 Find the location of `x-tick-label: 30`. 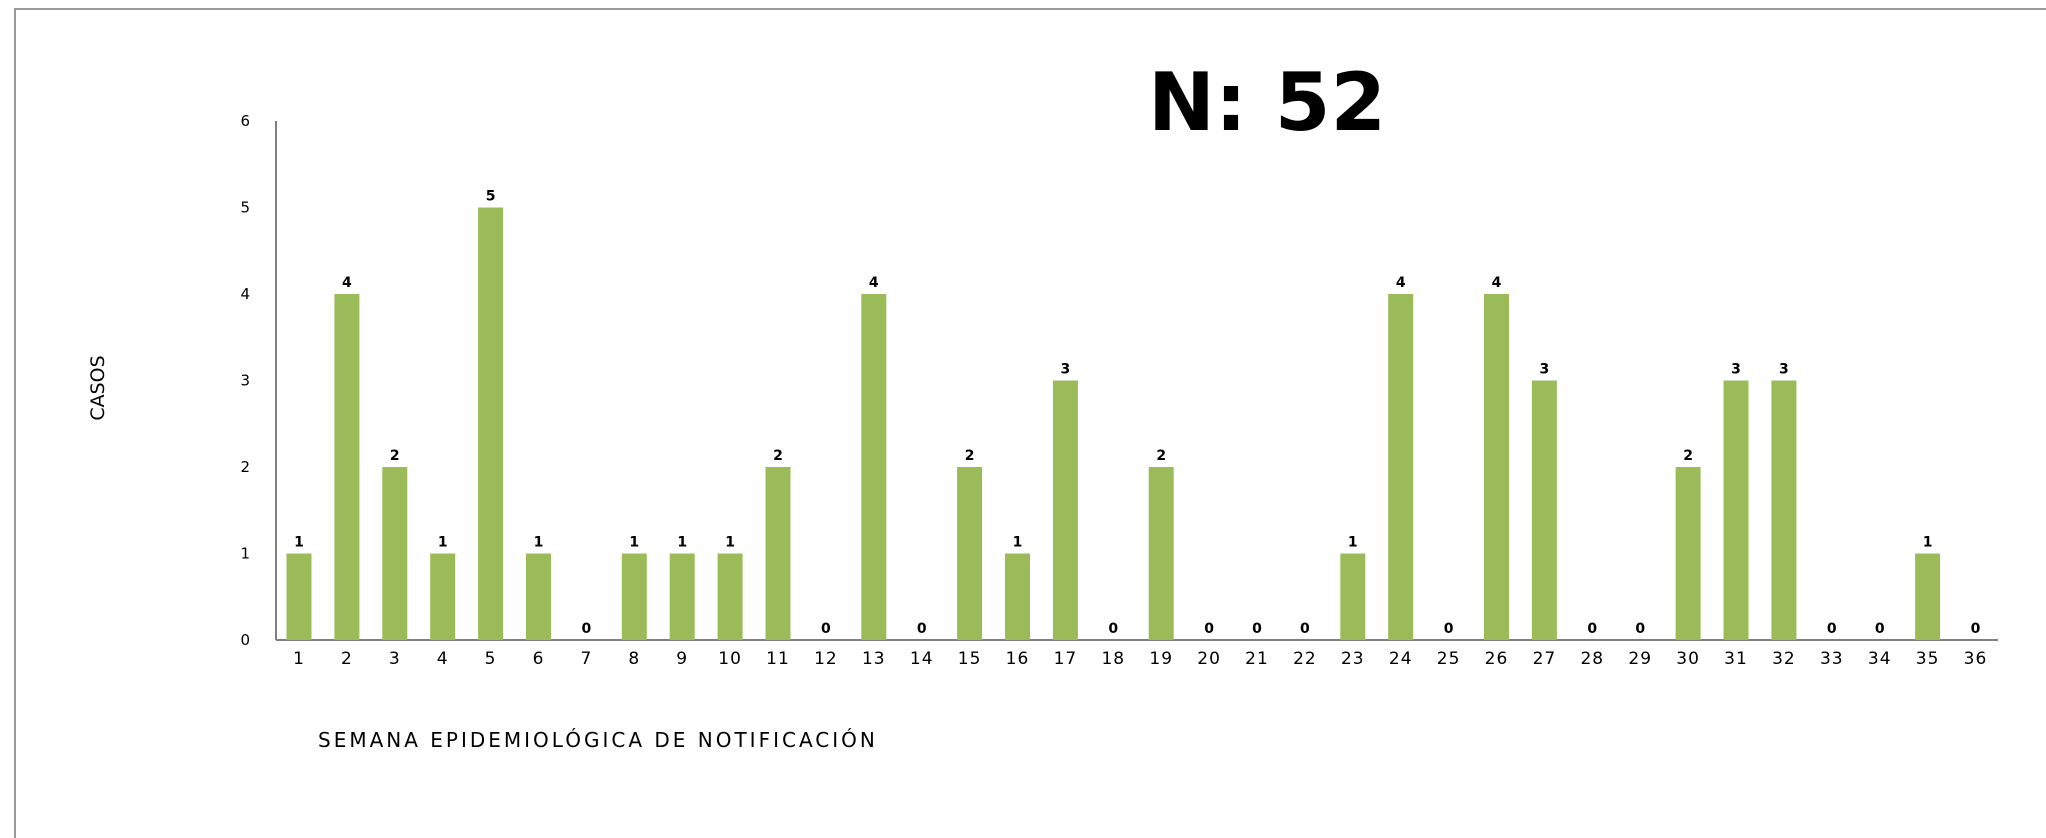

x-tick-label: 30 is located at coordinates (1688, 659).